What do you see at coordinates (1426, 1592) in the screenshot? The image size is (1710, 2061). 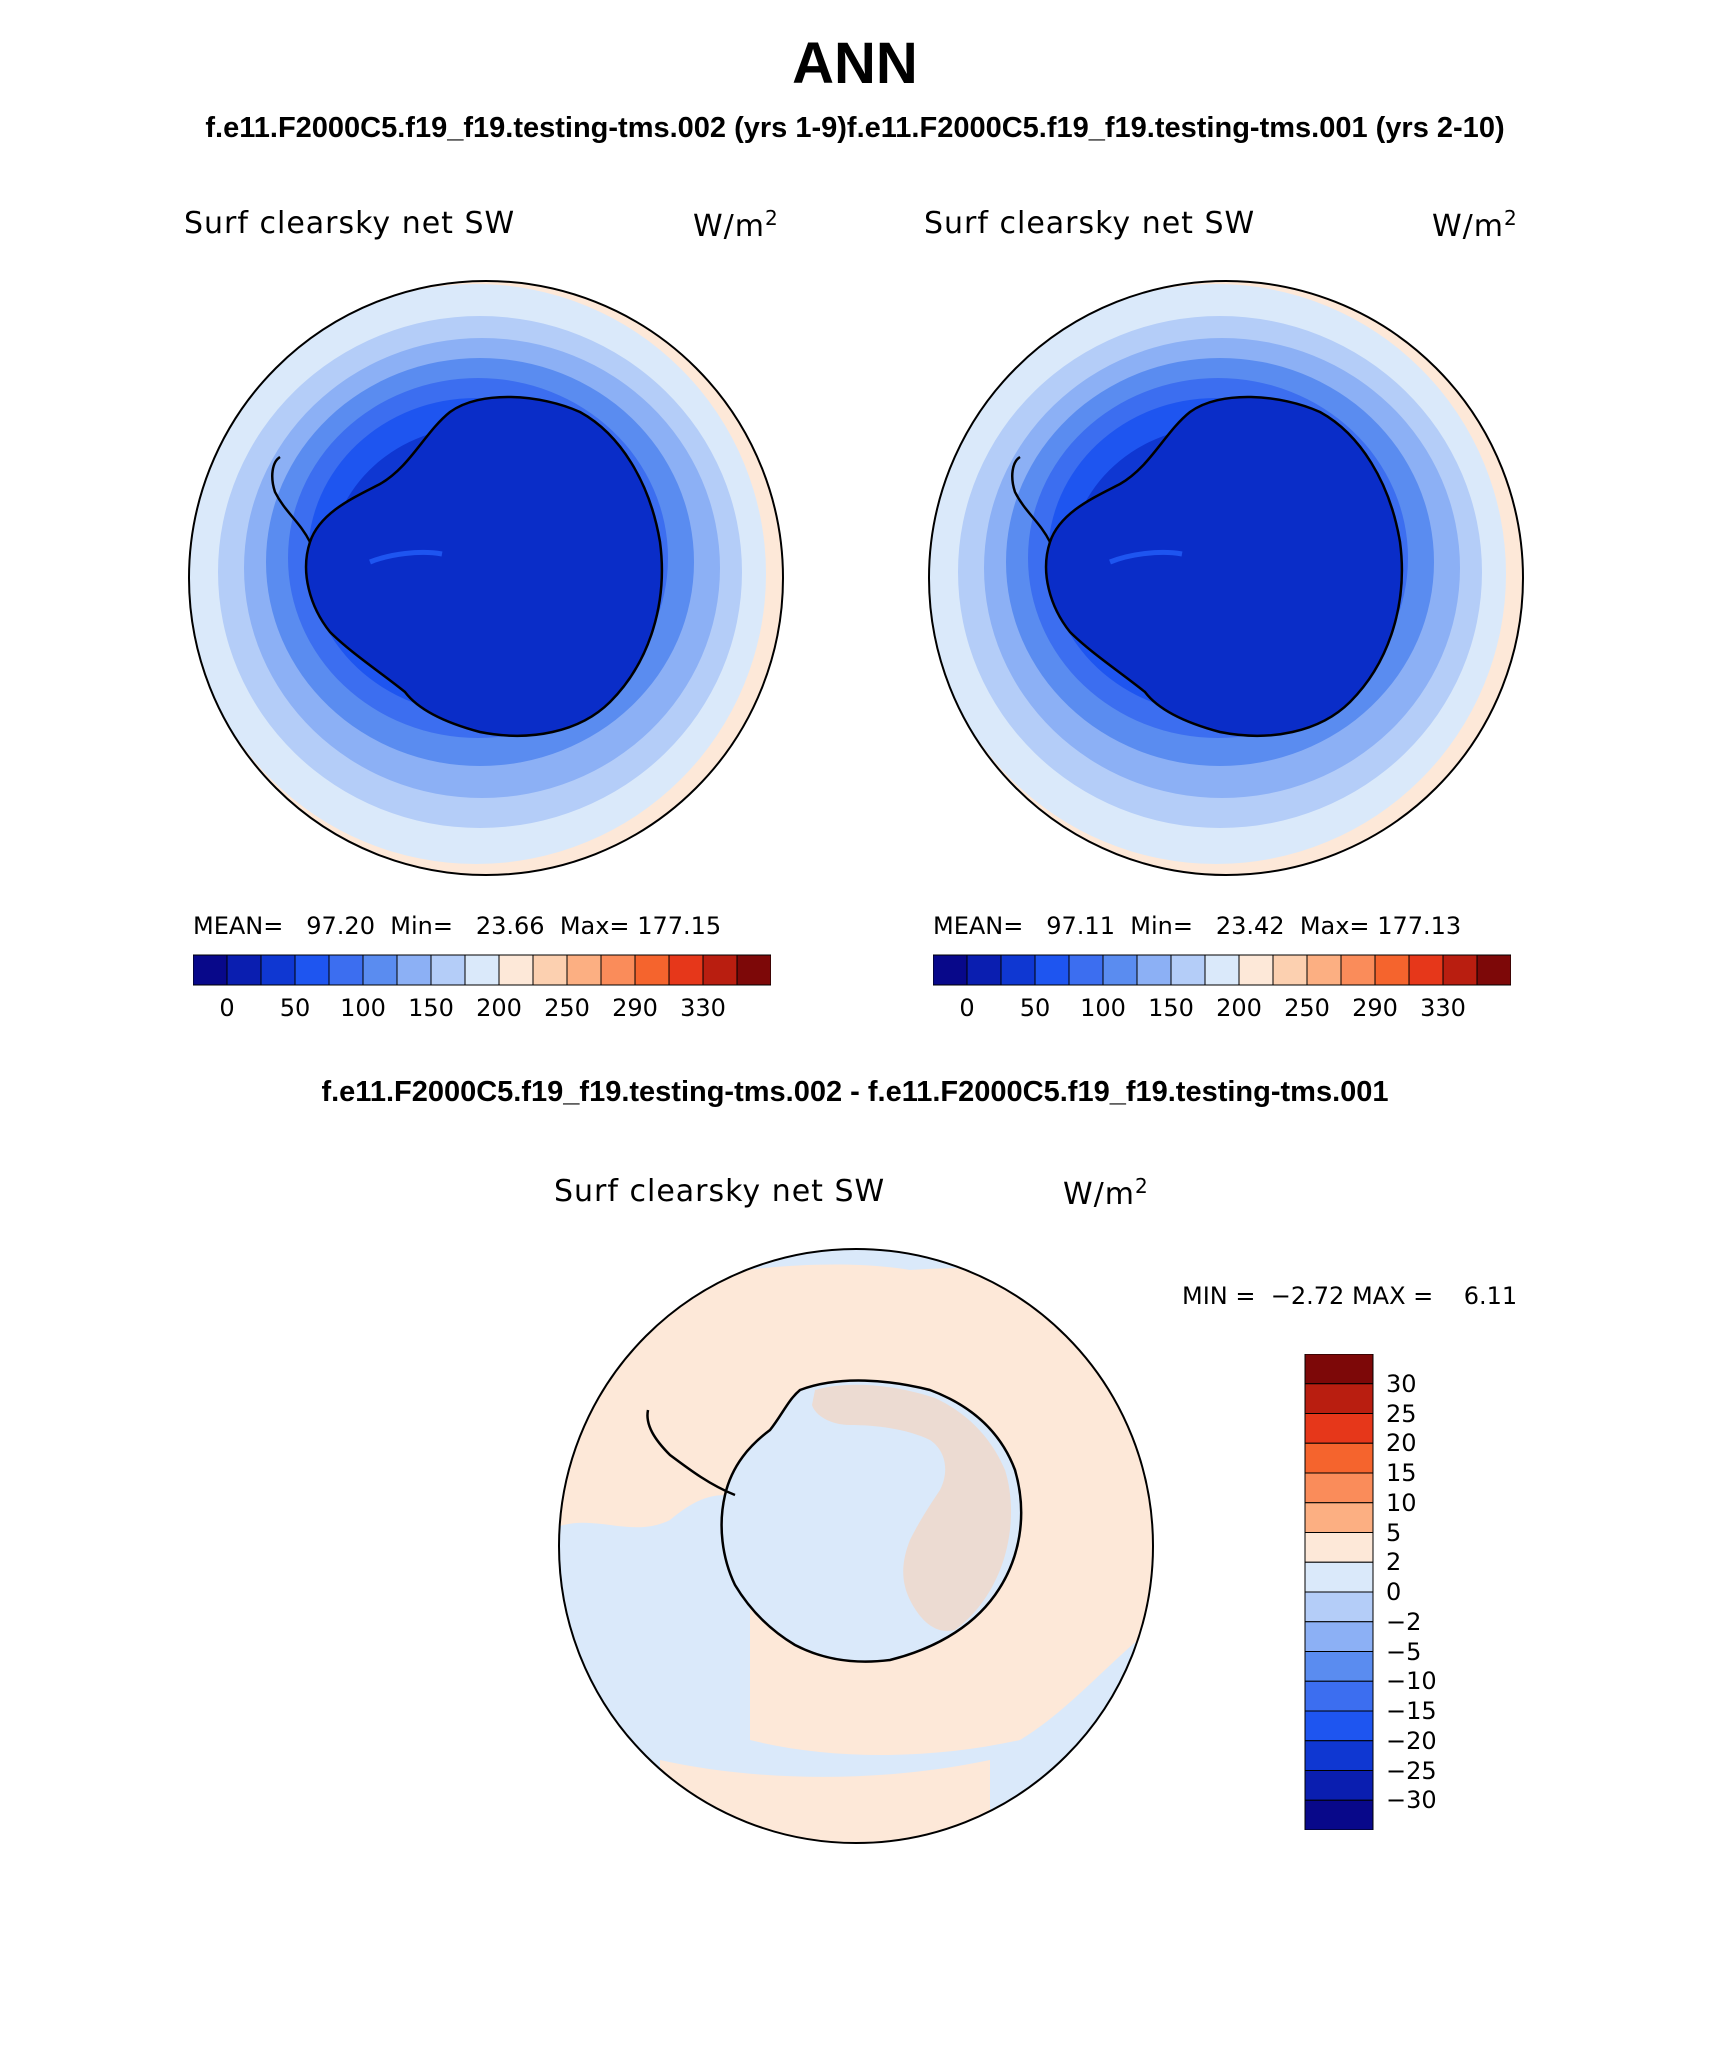 I see `diff-colorbar-ticks: 30 25 20 15 10 5 2 0 −2 −5 −10 −15 −20 −25 −30` at bounding box center [1426, 1592].